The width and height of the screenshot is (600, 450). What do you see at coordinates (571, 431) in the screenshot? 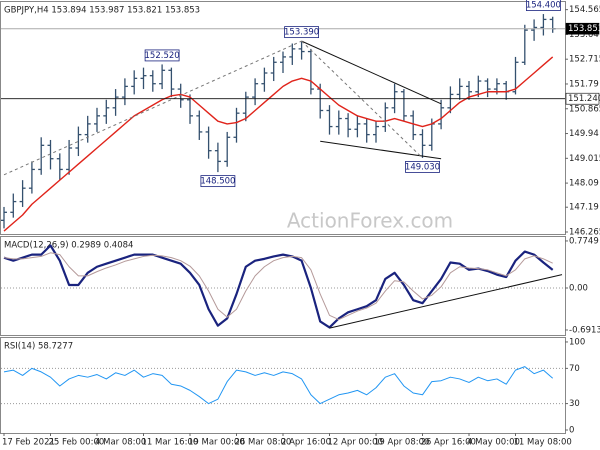
I see `y-tick-label: 0` at bounding box center [571, 431].